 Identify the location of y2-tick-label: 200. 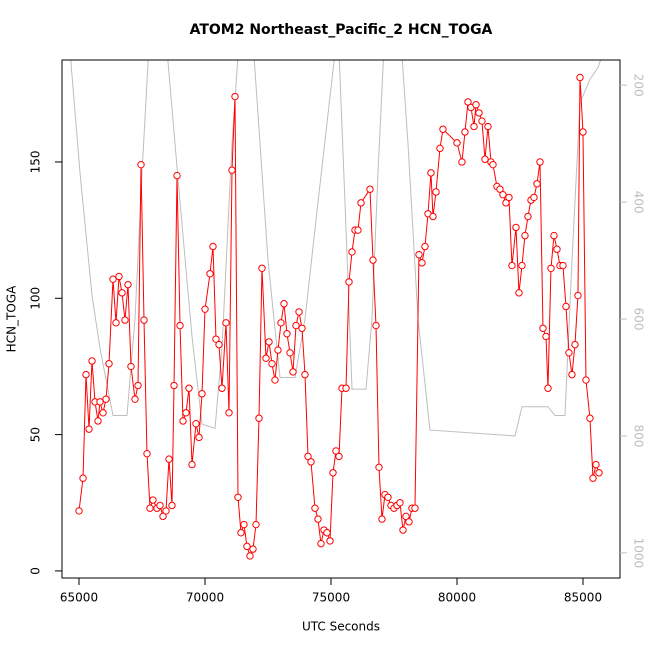
(639, 85).